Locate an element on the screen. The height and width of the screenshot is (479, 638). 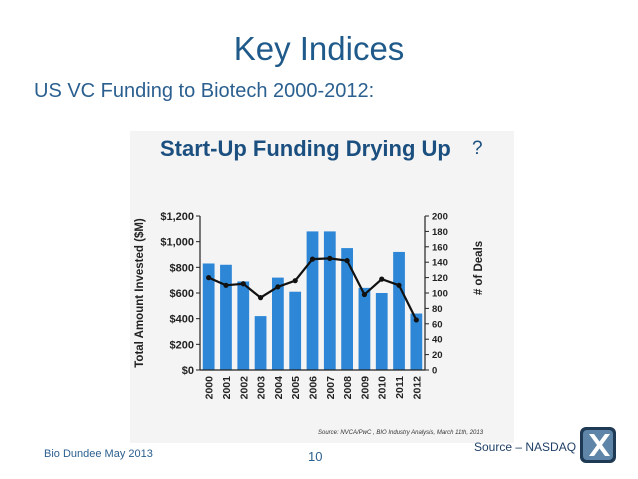
x-tick-label: 2002 is located at coordinates (244, 388).